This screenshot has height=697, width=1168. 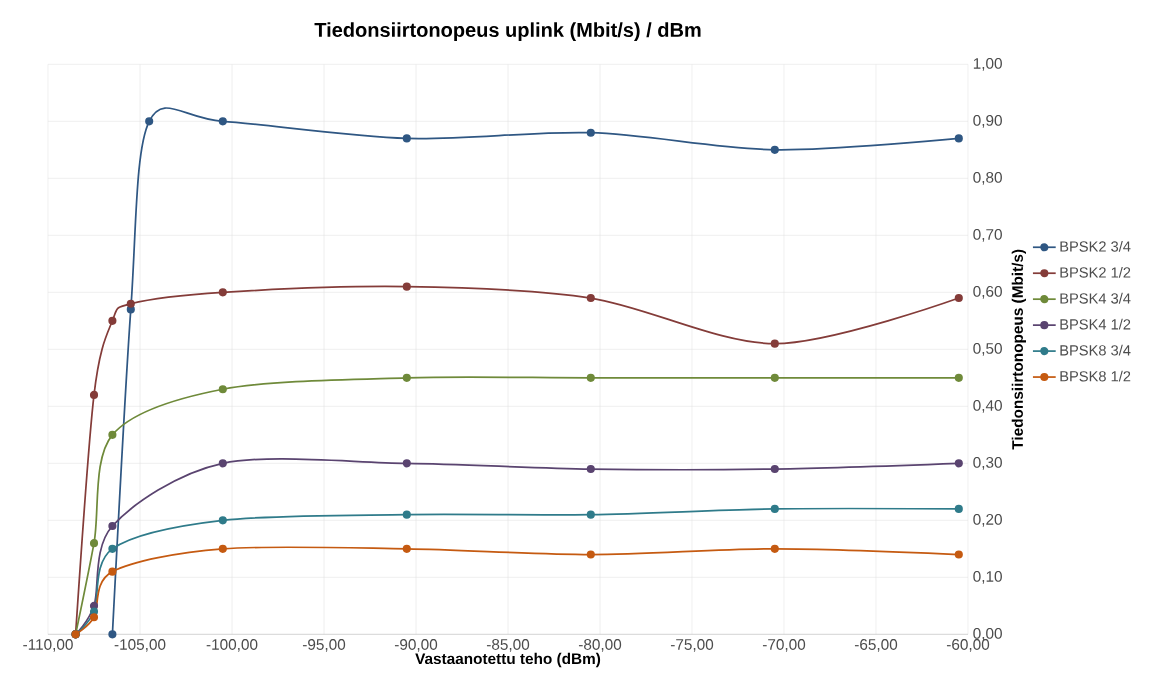 What do you see at coordinates (876, 645) in the screenshot?
I see `x-tick-label: -65,00` at bounding box center [876, 645].